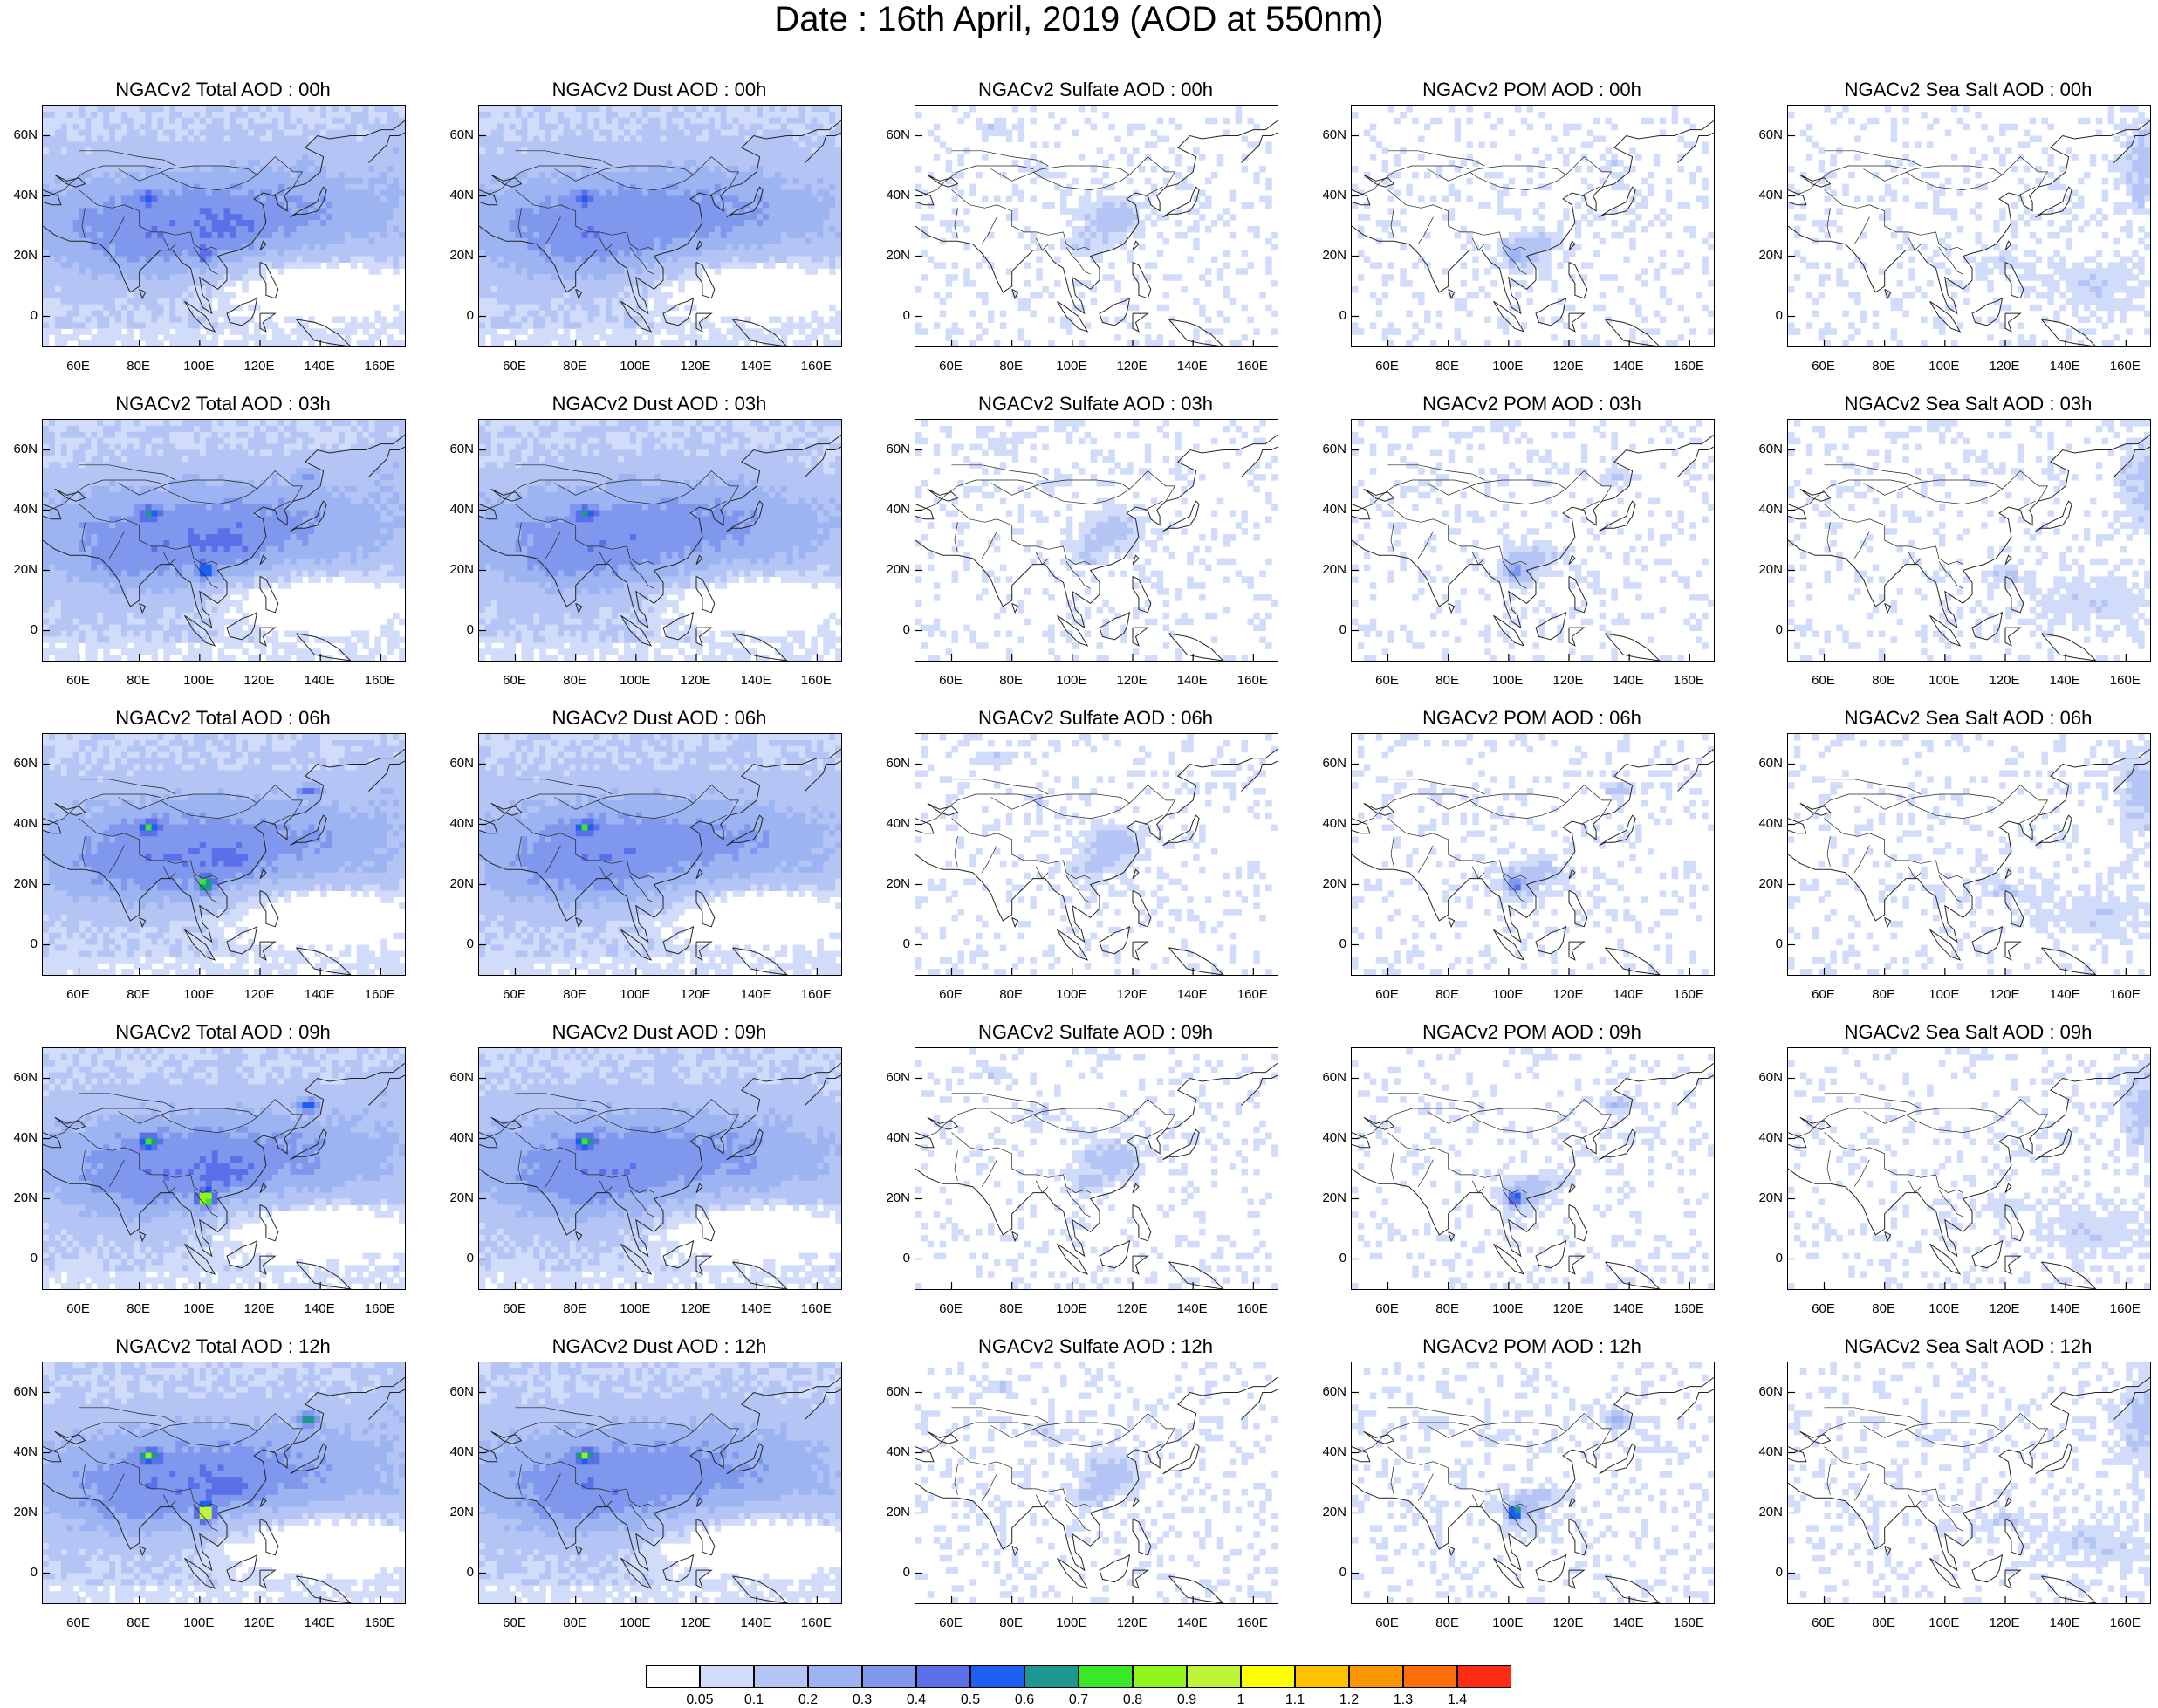 The height and width of the screenshot is (1708, 2158). Describe the element at coordinates (104, 180) in the screenshot. I see `country-border` at that location.